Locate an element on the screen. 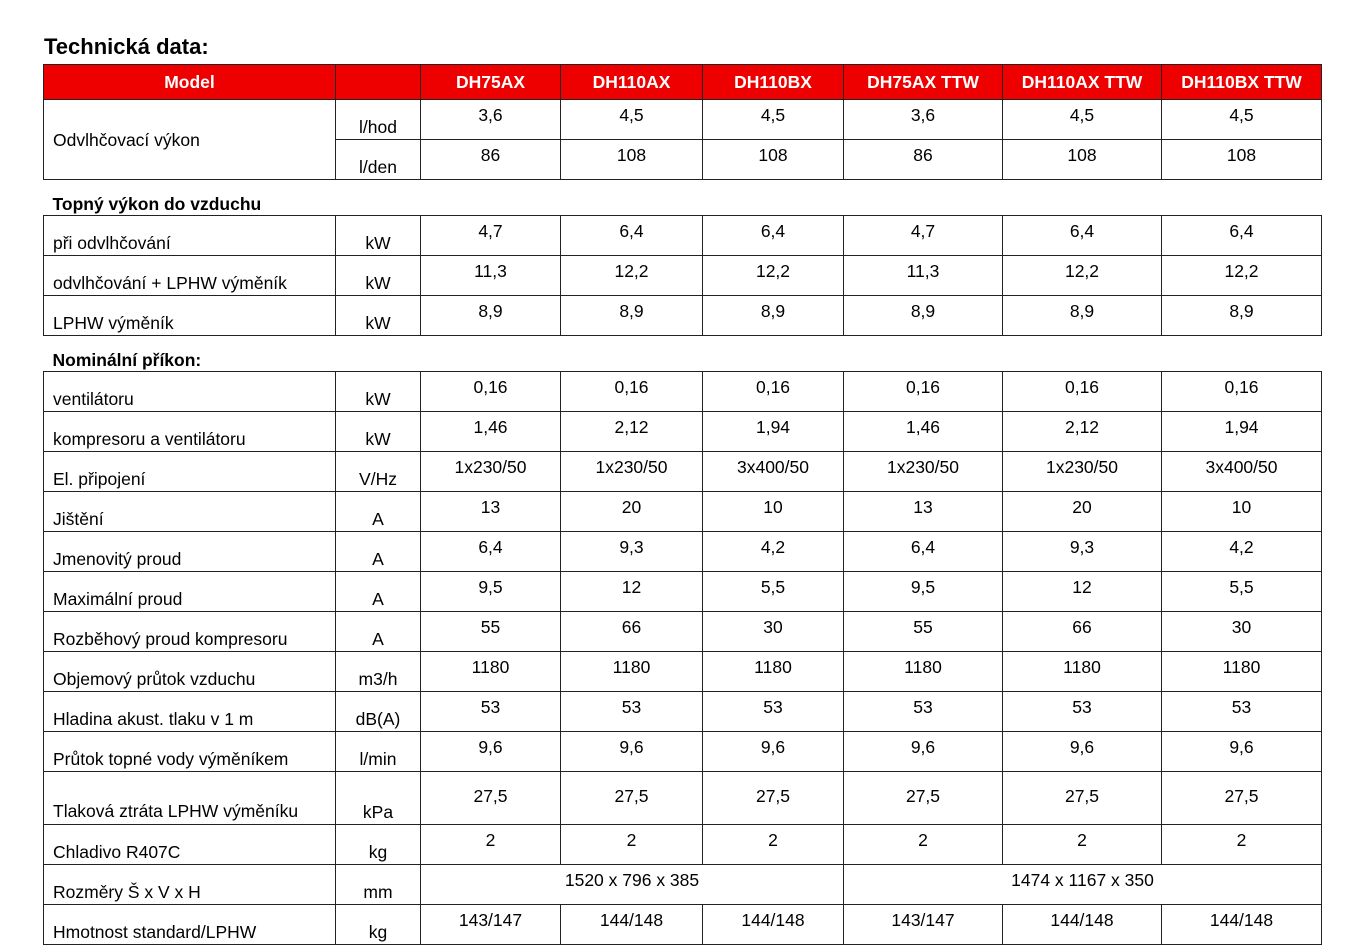 The image size is (1366, 945). table-cell: 86 is located at coordinates (490, 159).